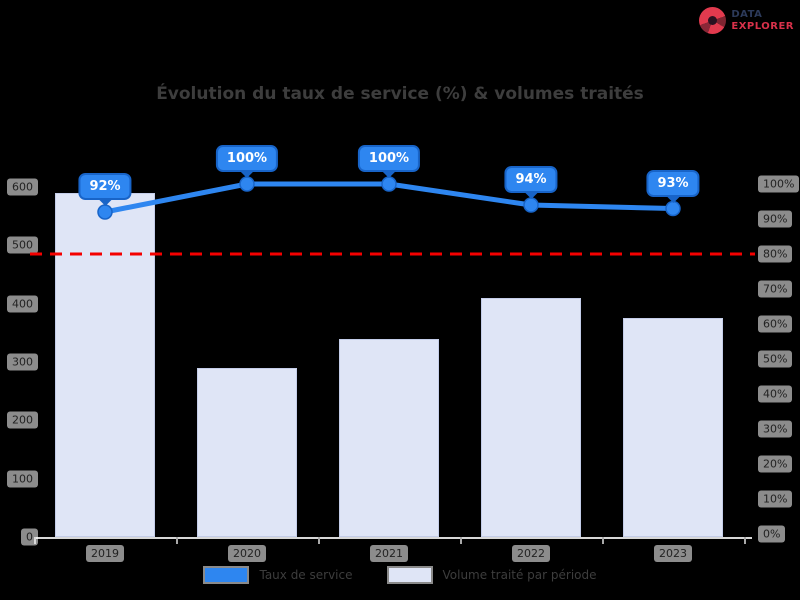 This screenshot has width=800, height=600. What do you see at coordinates (673, 208) in the screenshot?
I see `line-point-2023` at bounding box center [673, 208].